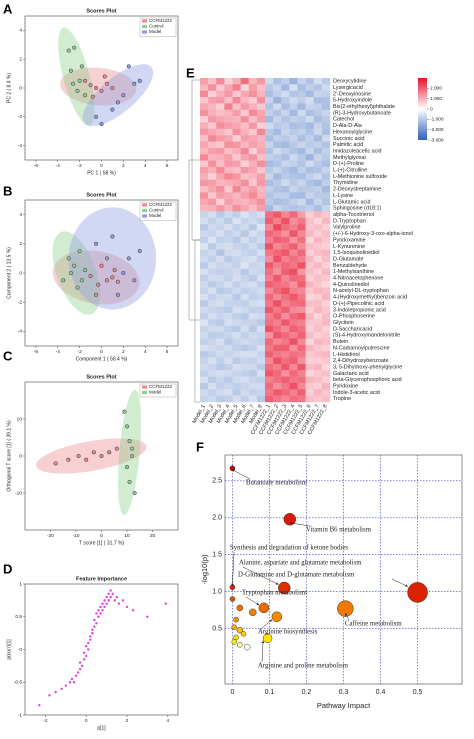  Describe the element at coordinates (263, 651) in the screenshot. I see `label-arrow` at that location.